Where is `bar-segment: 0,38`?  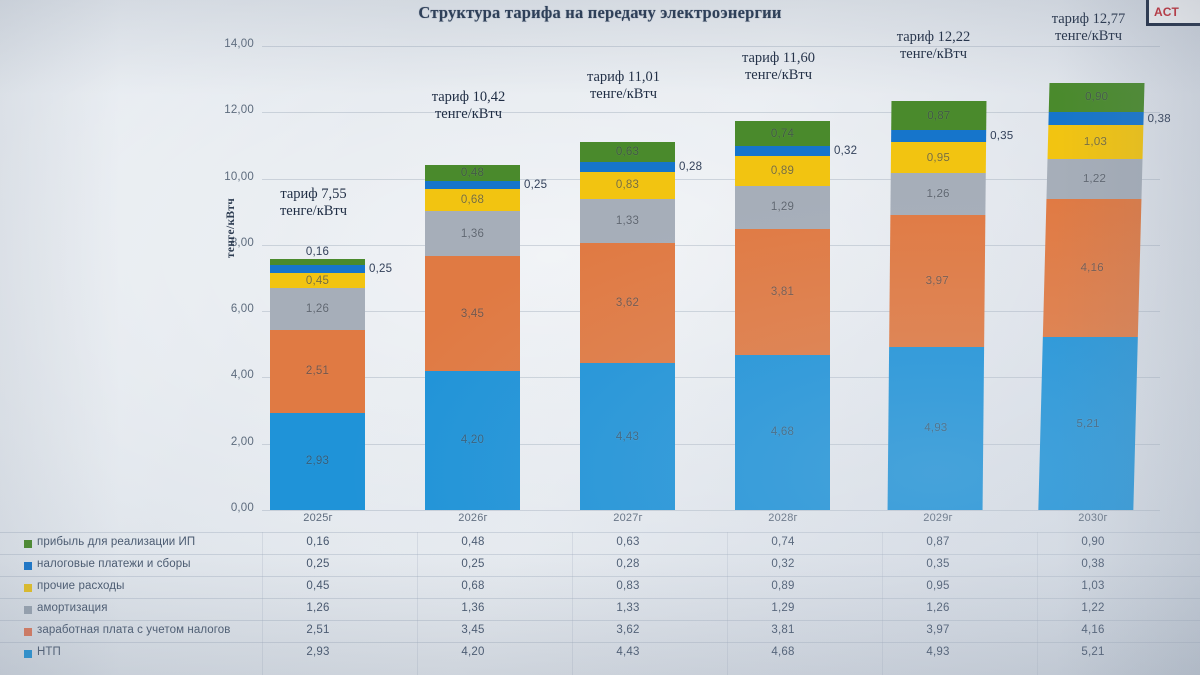 bar-segment: 0,38 is located at coordinates (1109, 118).